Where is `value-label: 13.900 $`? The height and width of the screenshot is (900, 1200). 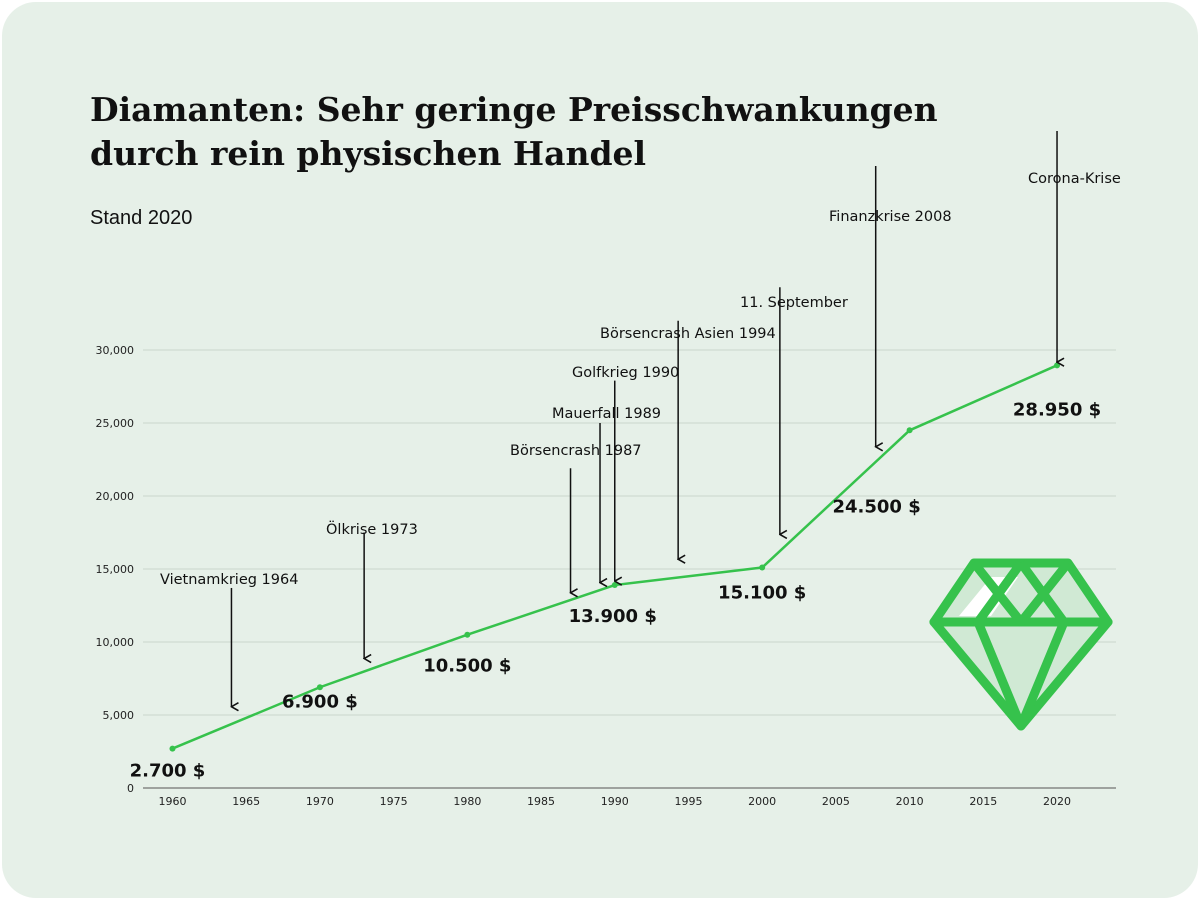 value-label: 13.900 $ is located at coordinates (613, 616).